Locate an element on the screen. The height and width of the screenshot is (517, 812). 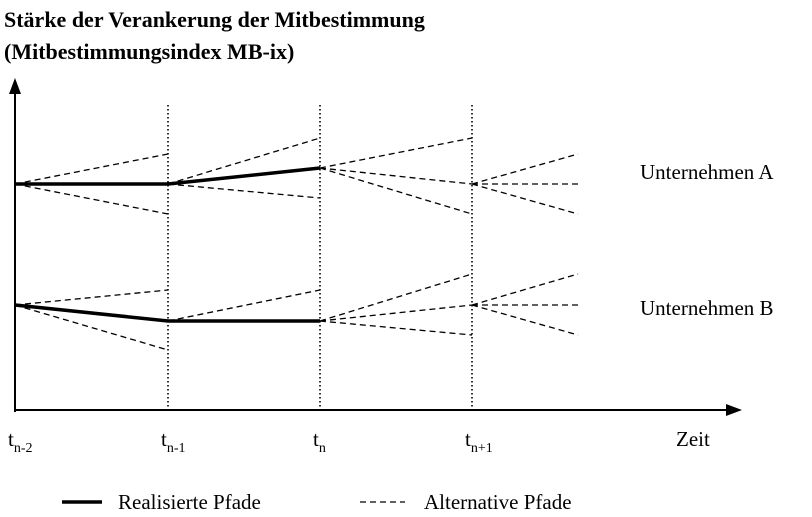
title-line: (Mitbestimmungsindex MB-ix) is located at coordinates (149, 51).